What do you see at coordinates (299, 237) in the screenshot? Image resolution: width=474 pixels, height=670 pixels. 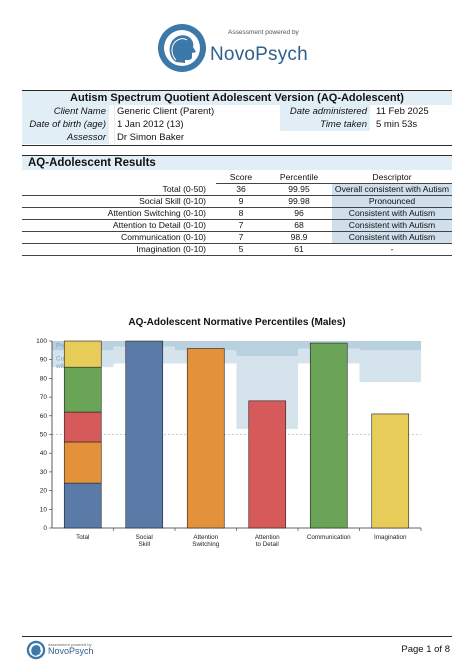 I see `percentile-value: 98.9` at bounding box center [299, 237].